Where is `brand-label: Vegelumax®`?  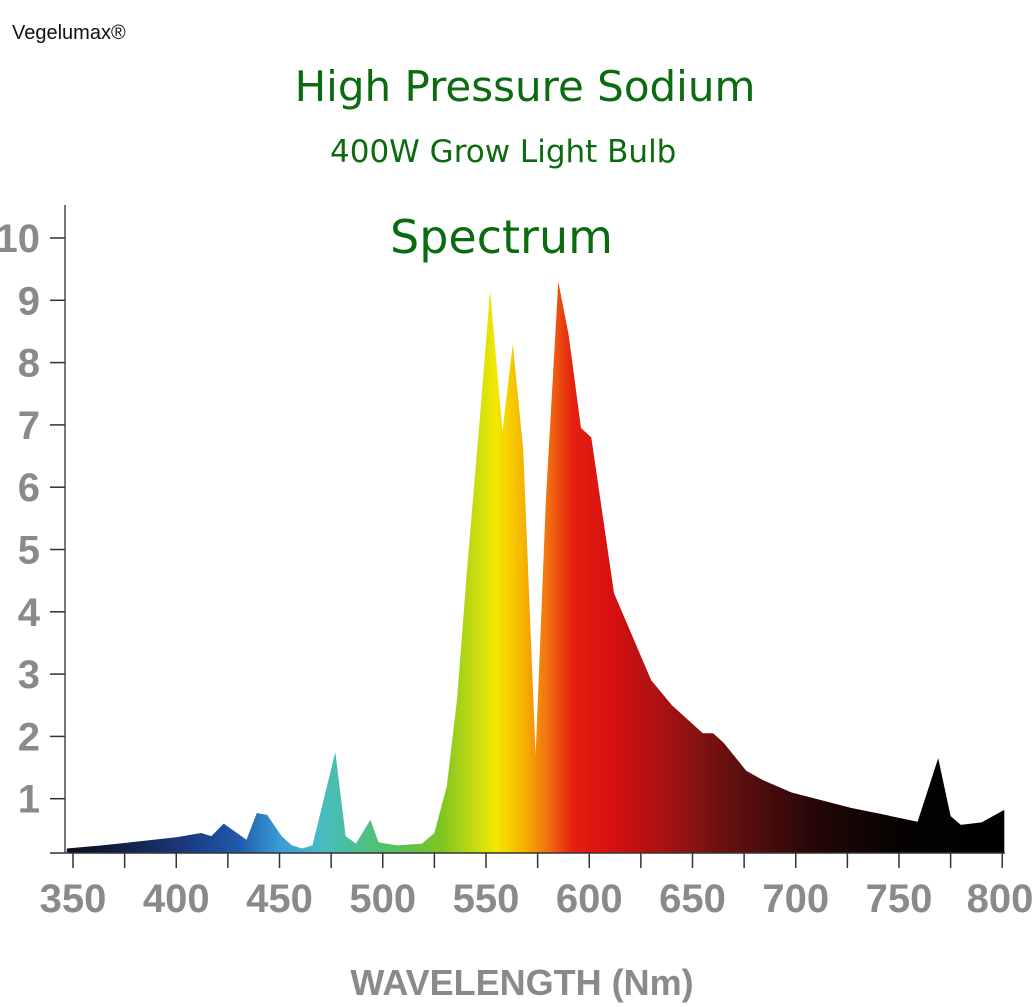 brand-label: Vegelumax® is located at coordinates (69, 33).